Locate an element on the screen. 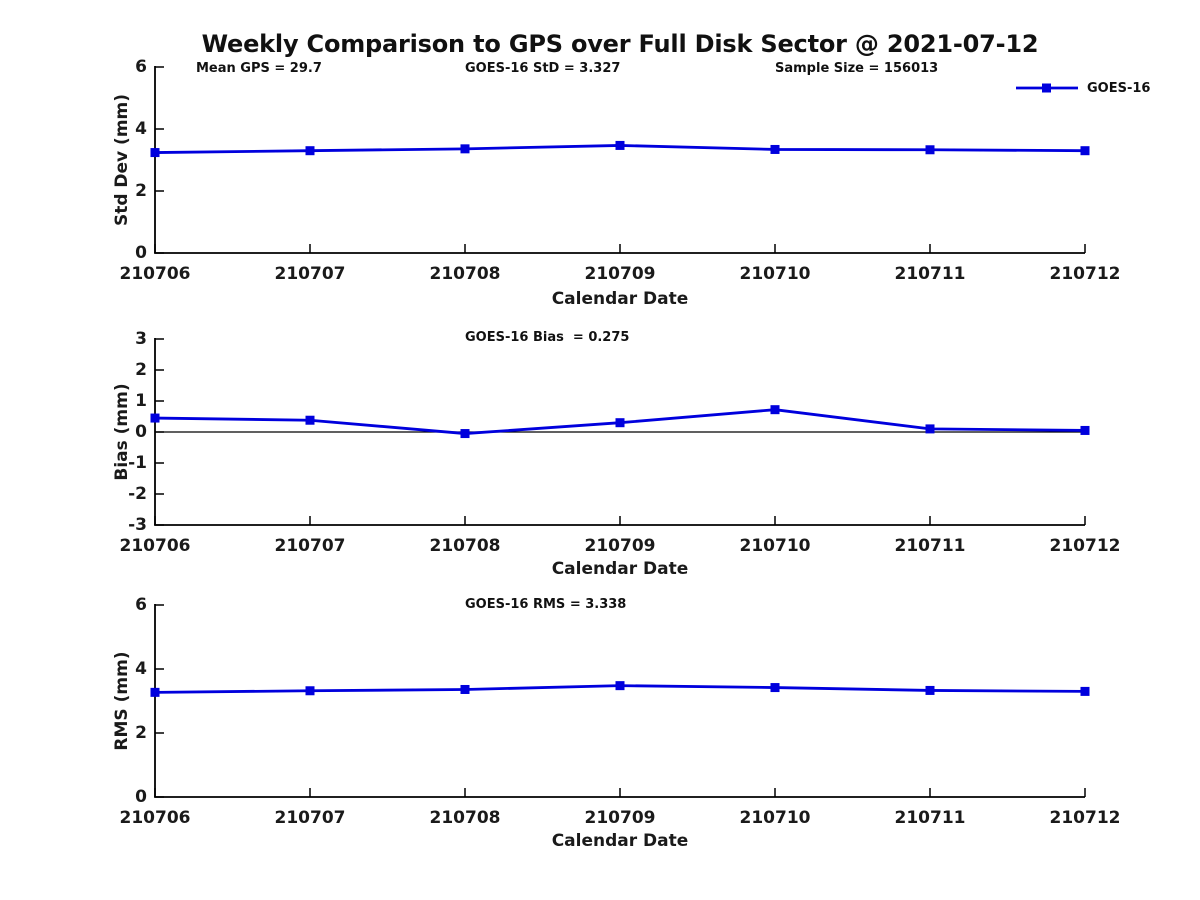 This screenshot has height=900, width=1200. legend-label: GOES-16 is located at coordinates (1119, 88).